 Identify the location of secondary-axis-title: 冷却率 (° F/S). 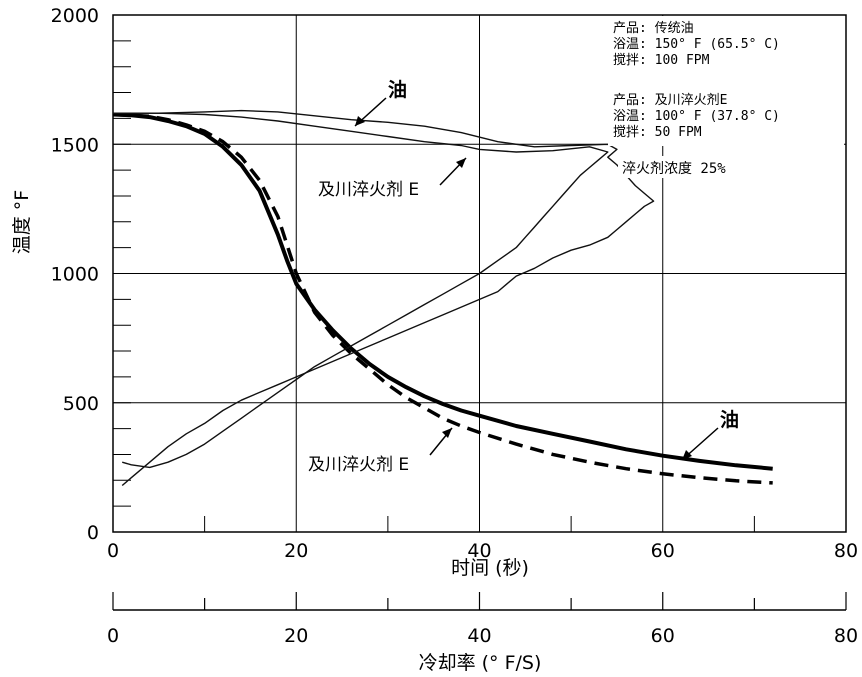
(480, 663).